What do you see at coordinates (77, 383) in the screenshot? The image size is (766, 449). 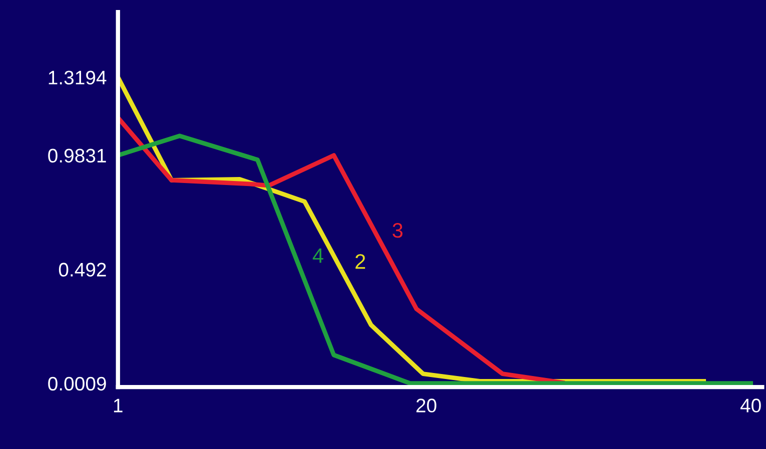 I see `y-tick-label: 0.0009` at bounding box center [77, 383].